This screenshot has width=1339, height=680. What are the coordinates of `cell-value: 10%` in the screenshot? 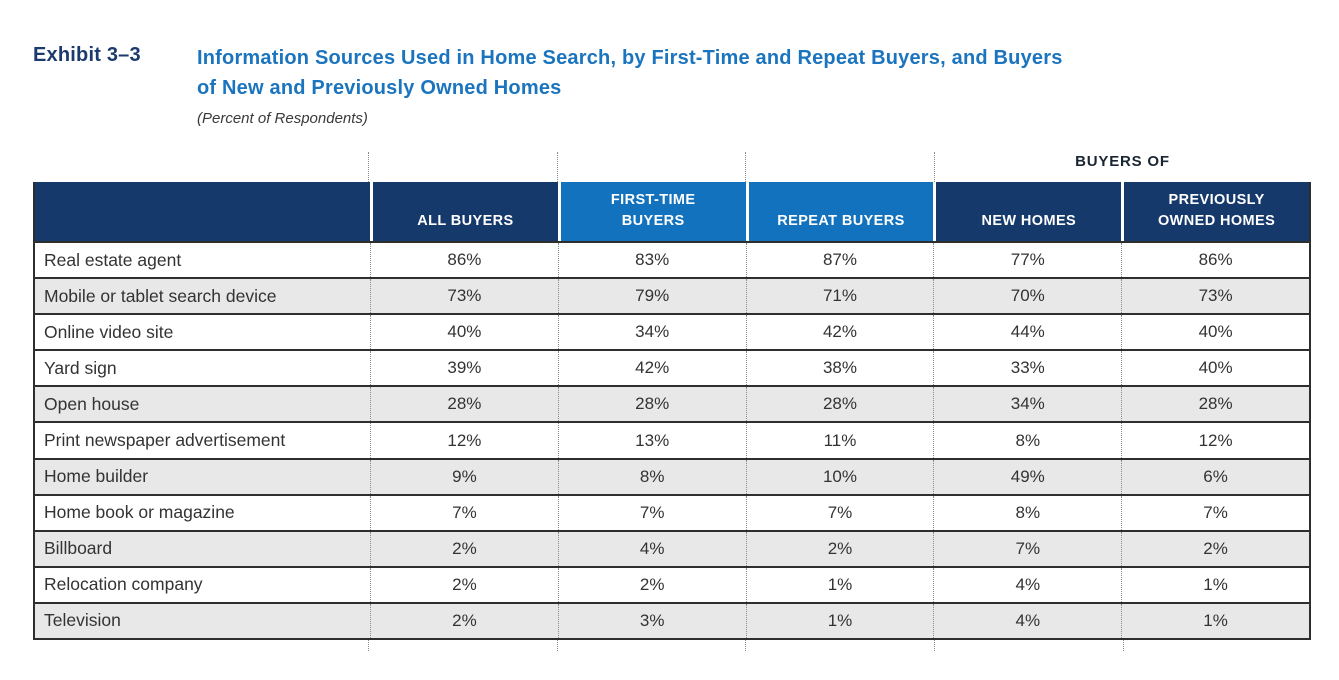 It's located at (839, 476).